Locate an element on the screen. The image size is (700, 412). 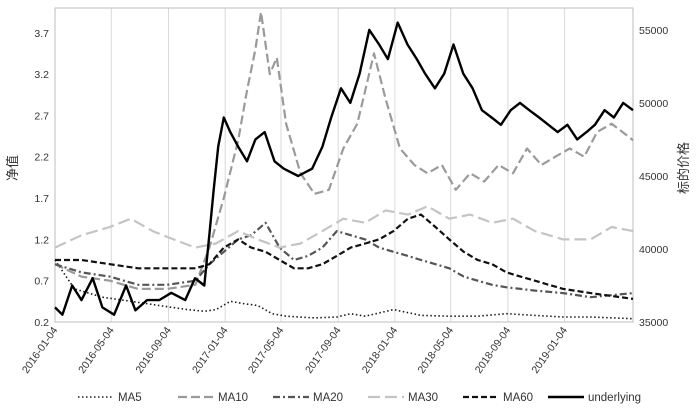
left-tick-label-0: 0.2 is located at coordinates (41, 323).